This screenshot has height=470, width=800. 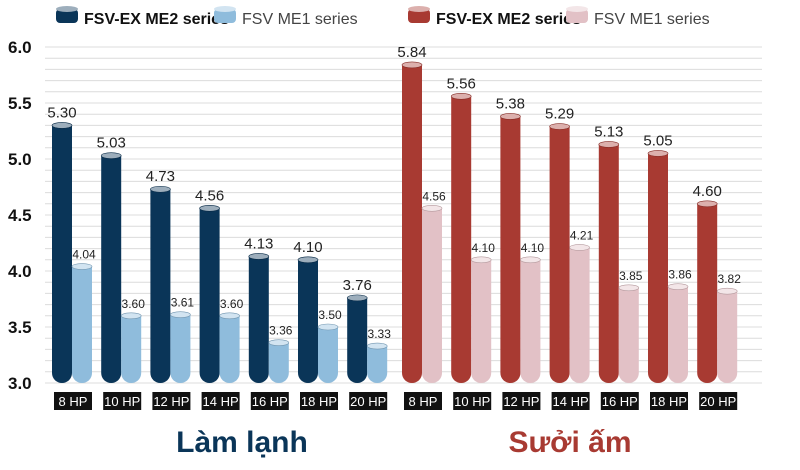 What do you see at coordinates (20, 215) in the screenshot?
I see `y-tick-label: 4.5` at bounding box center [20, 215].